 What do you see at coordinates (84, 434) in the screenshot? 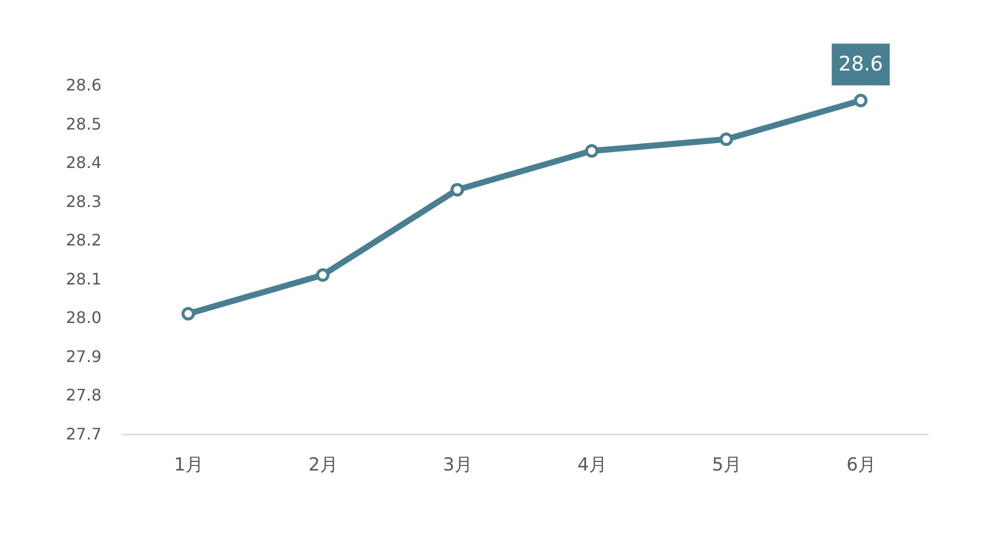
I see `y-tick-label: 27.7` at bounding box center [84, 434].